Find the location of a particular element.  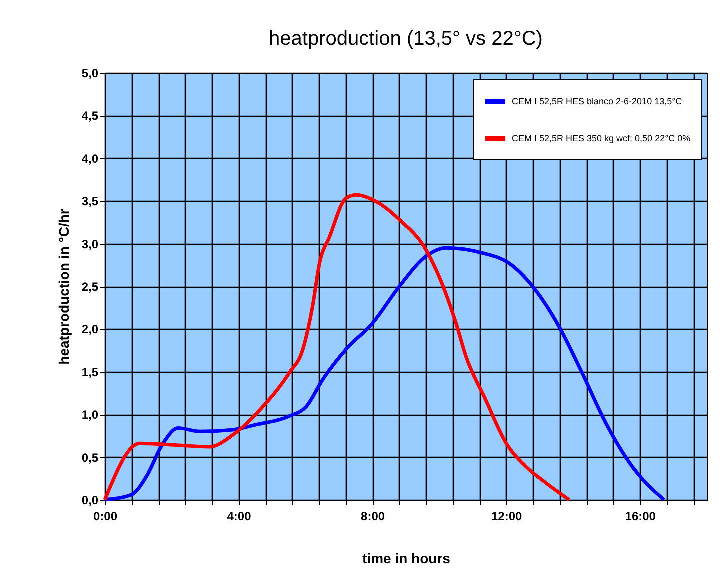

legend-label: CEM I 52,5R HES blanco 2-6-2010 13,5°C is located at coordinates (597, 101).